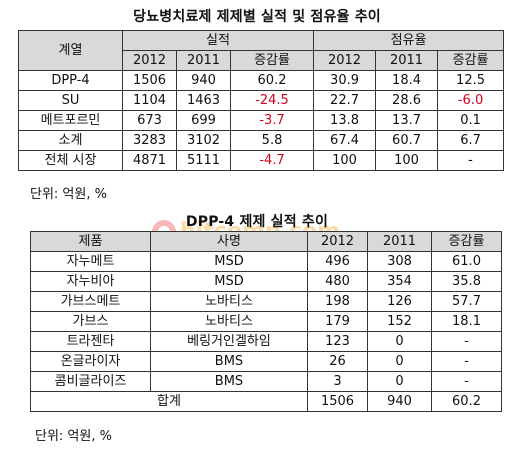 This screenshot has width=514, height=460. What do you see at coordinates (337, 321) in the screenshot?
I see `cell-y2012: 179` at bounding box center [337, 321].